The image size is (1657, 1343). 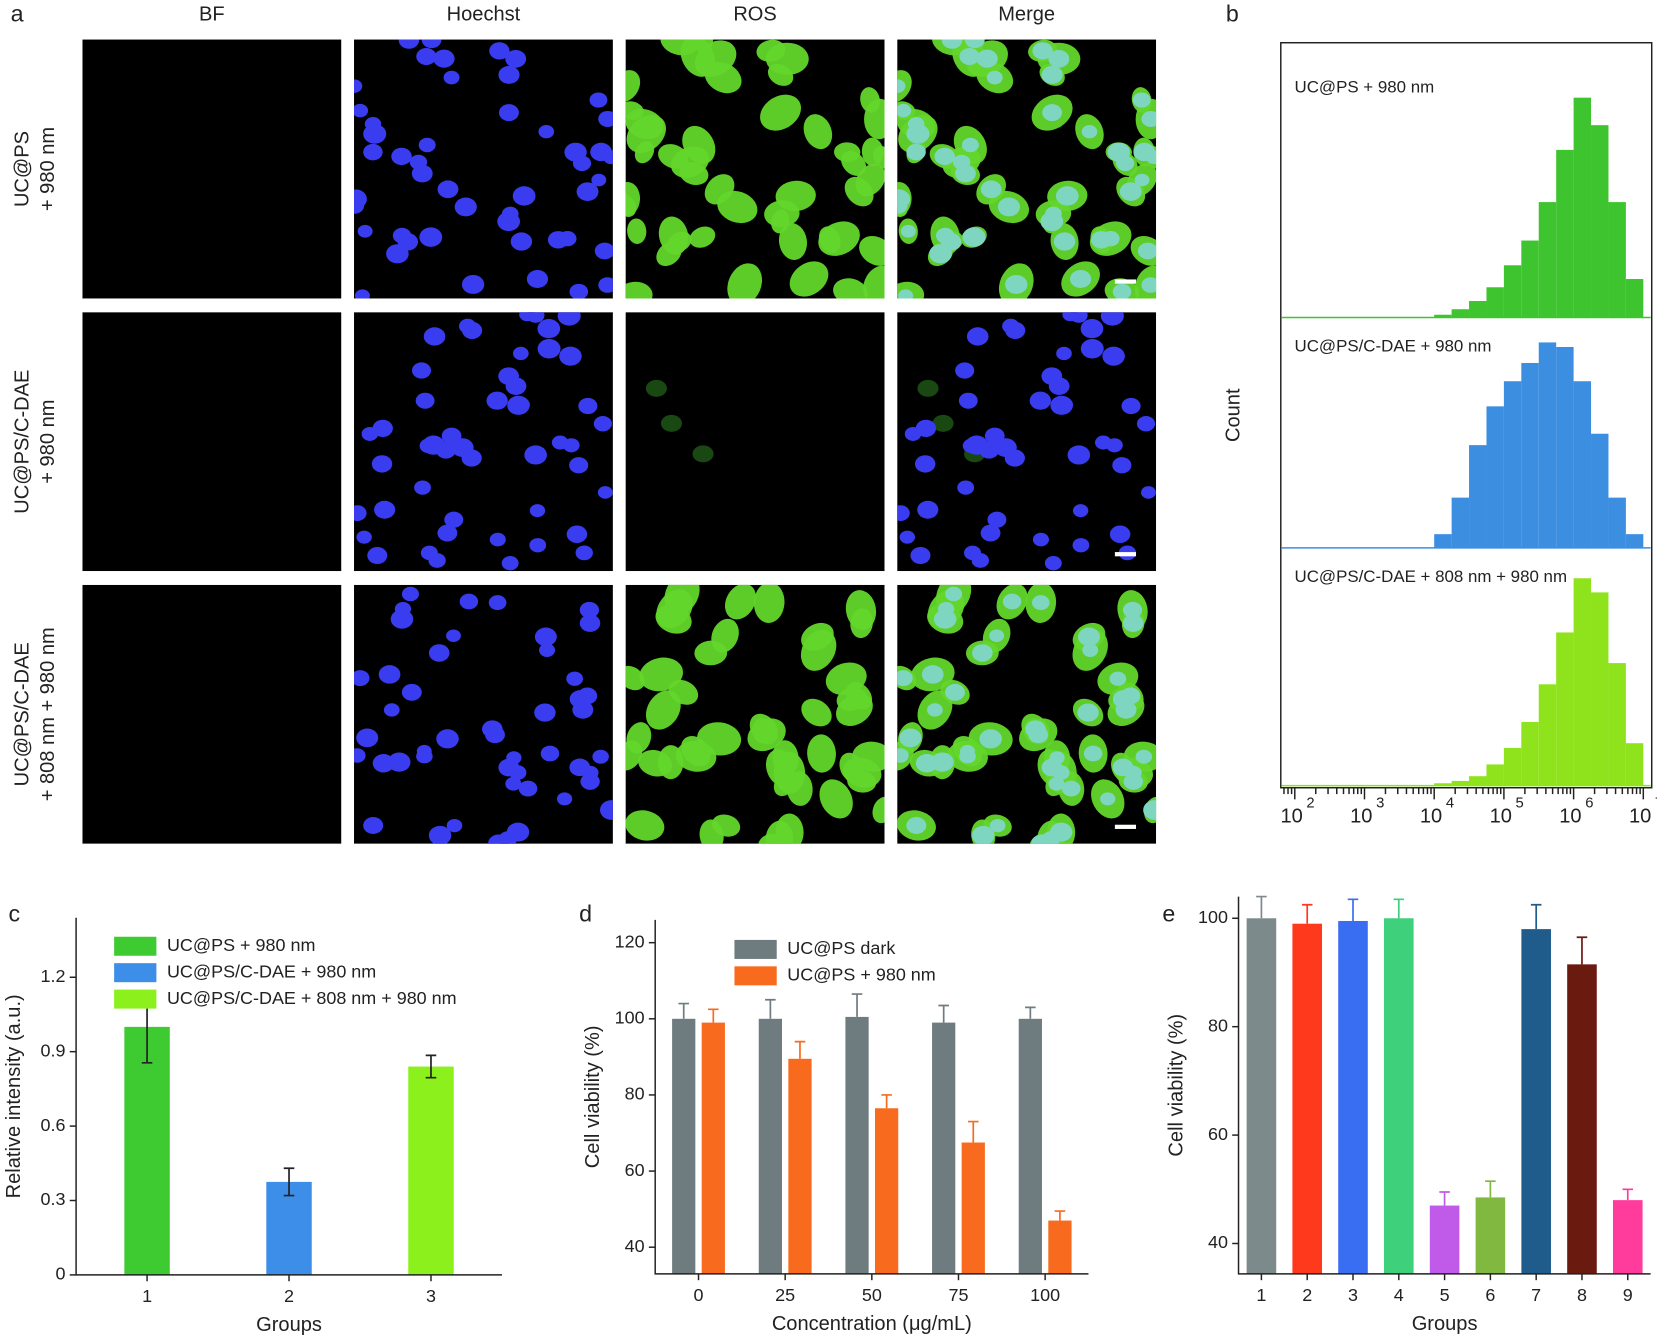 I want to click on legend-swatch, so click(x=755, y=976).